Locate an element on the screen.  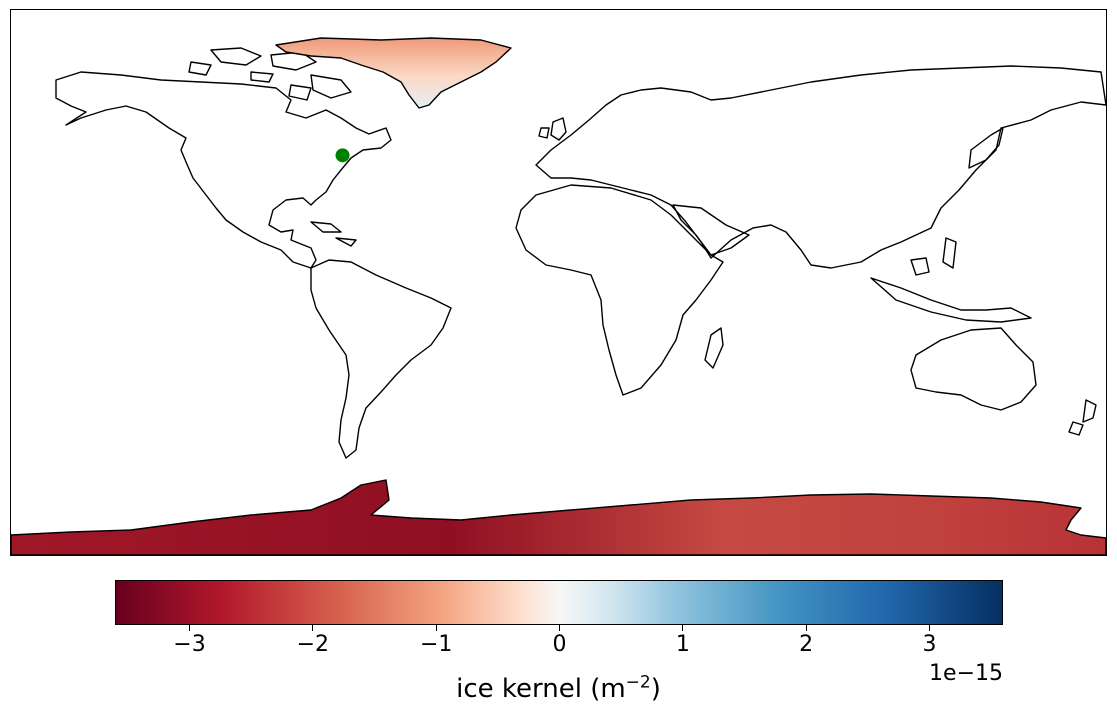
colorbar-tick-label: −2 is located at coordinates (313, 644).